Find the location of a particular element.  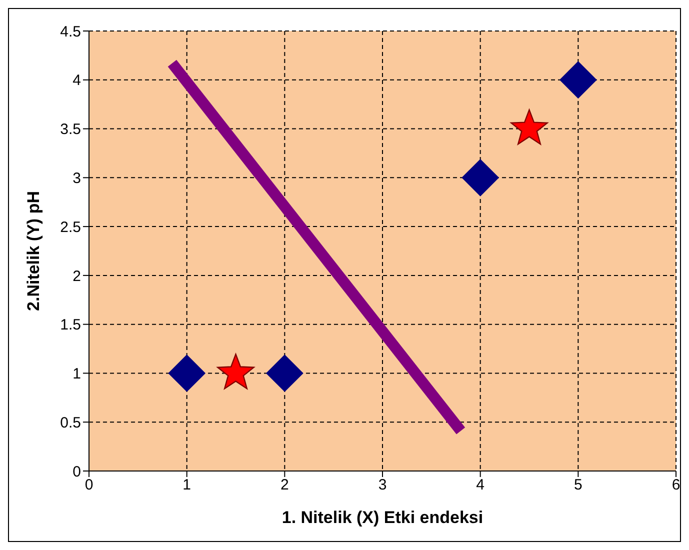

y-tick-label: 2 is located at coordinates (76, 276).